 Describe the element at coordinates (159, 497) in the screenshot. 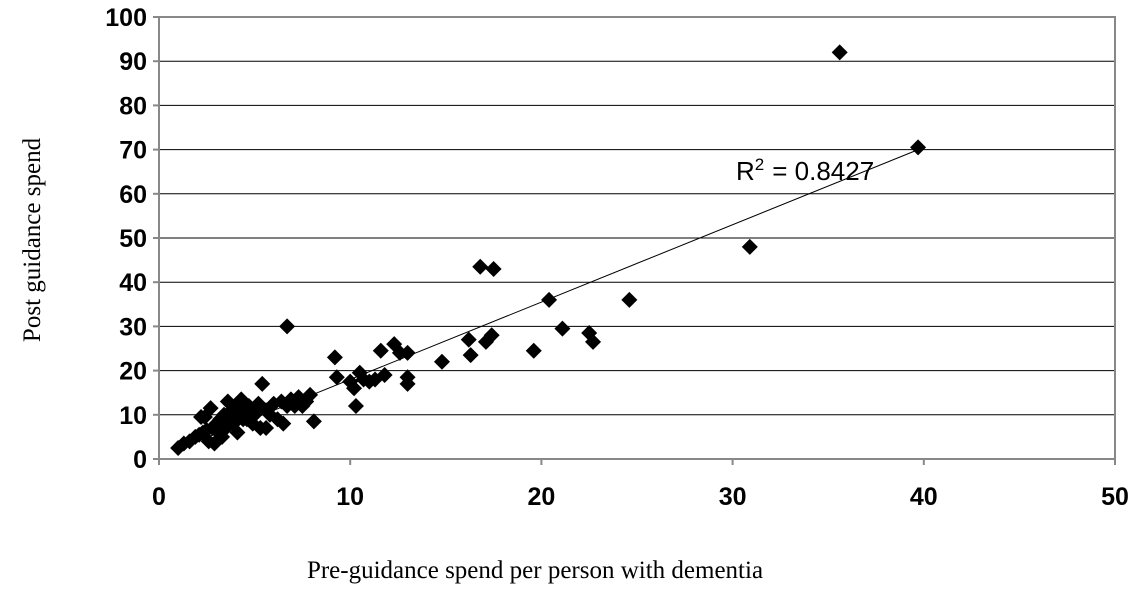

I see `x-tick-label: 0` at that location.